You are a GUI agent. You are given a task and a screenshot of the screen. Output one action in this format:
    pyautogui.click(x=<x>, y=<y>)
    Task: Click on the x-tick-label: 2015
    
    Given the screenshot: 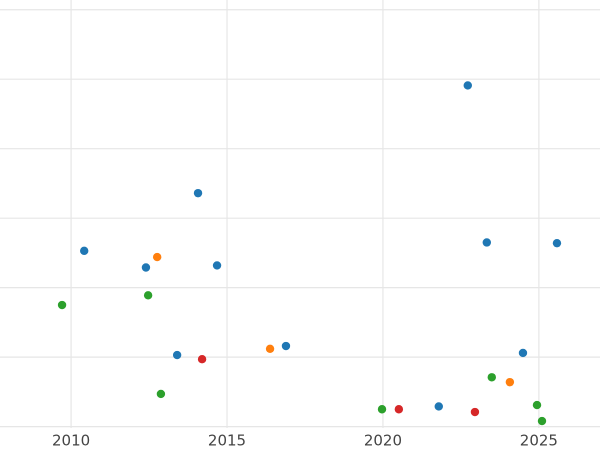 What is the action you would take?
    pyautogui.click(x=227, y=441)
    